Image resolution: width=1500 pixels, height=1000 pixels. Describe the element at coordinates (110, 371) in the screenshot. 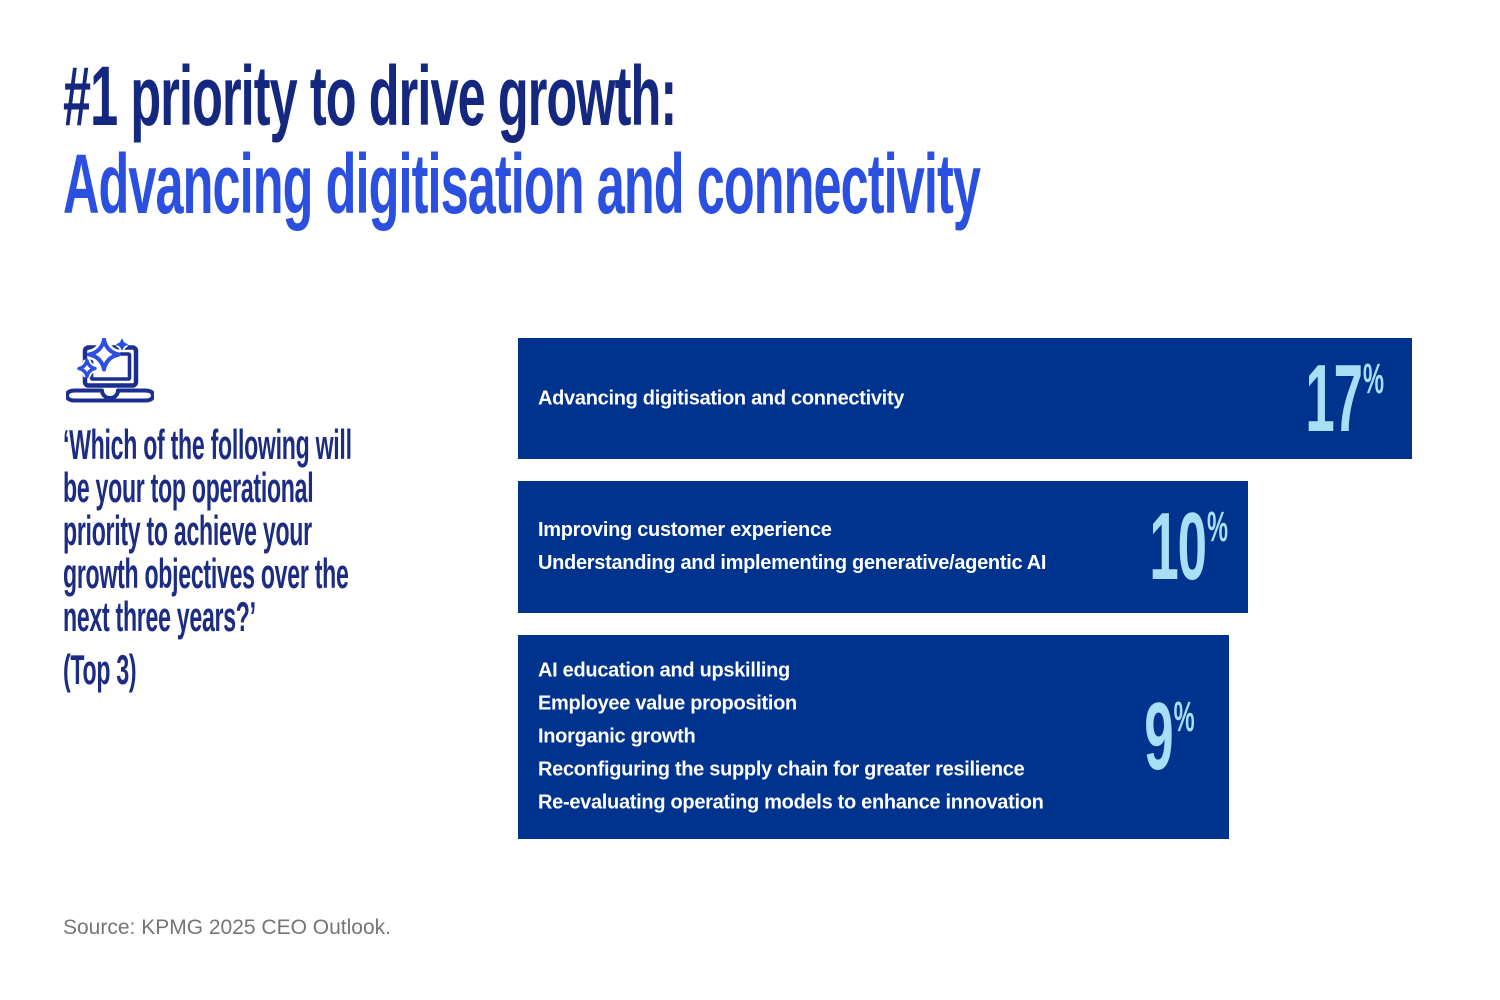

I see `ai-laptop-icon` at that location.